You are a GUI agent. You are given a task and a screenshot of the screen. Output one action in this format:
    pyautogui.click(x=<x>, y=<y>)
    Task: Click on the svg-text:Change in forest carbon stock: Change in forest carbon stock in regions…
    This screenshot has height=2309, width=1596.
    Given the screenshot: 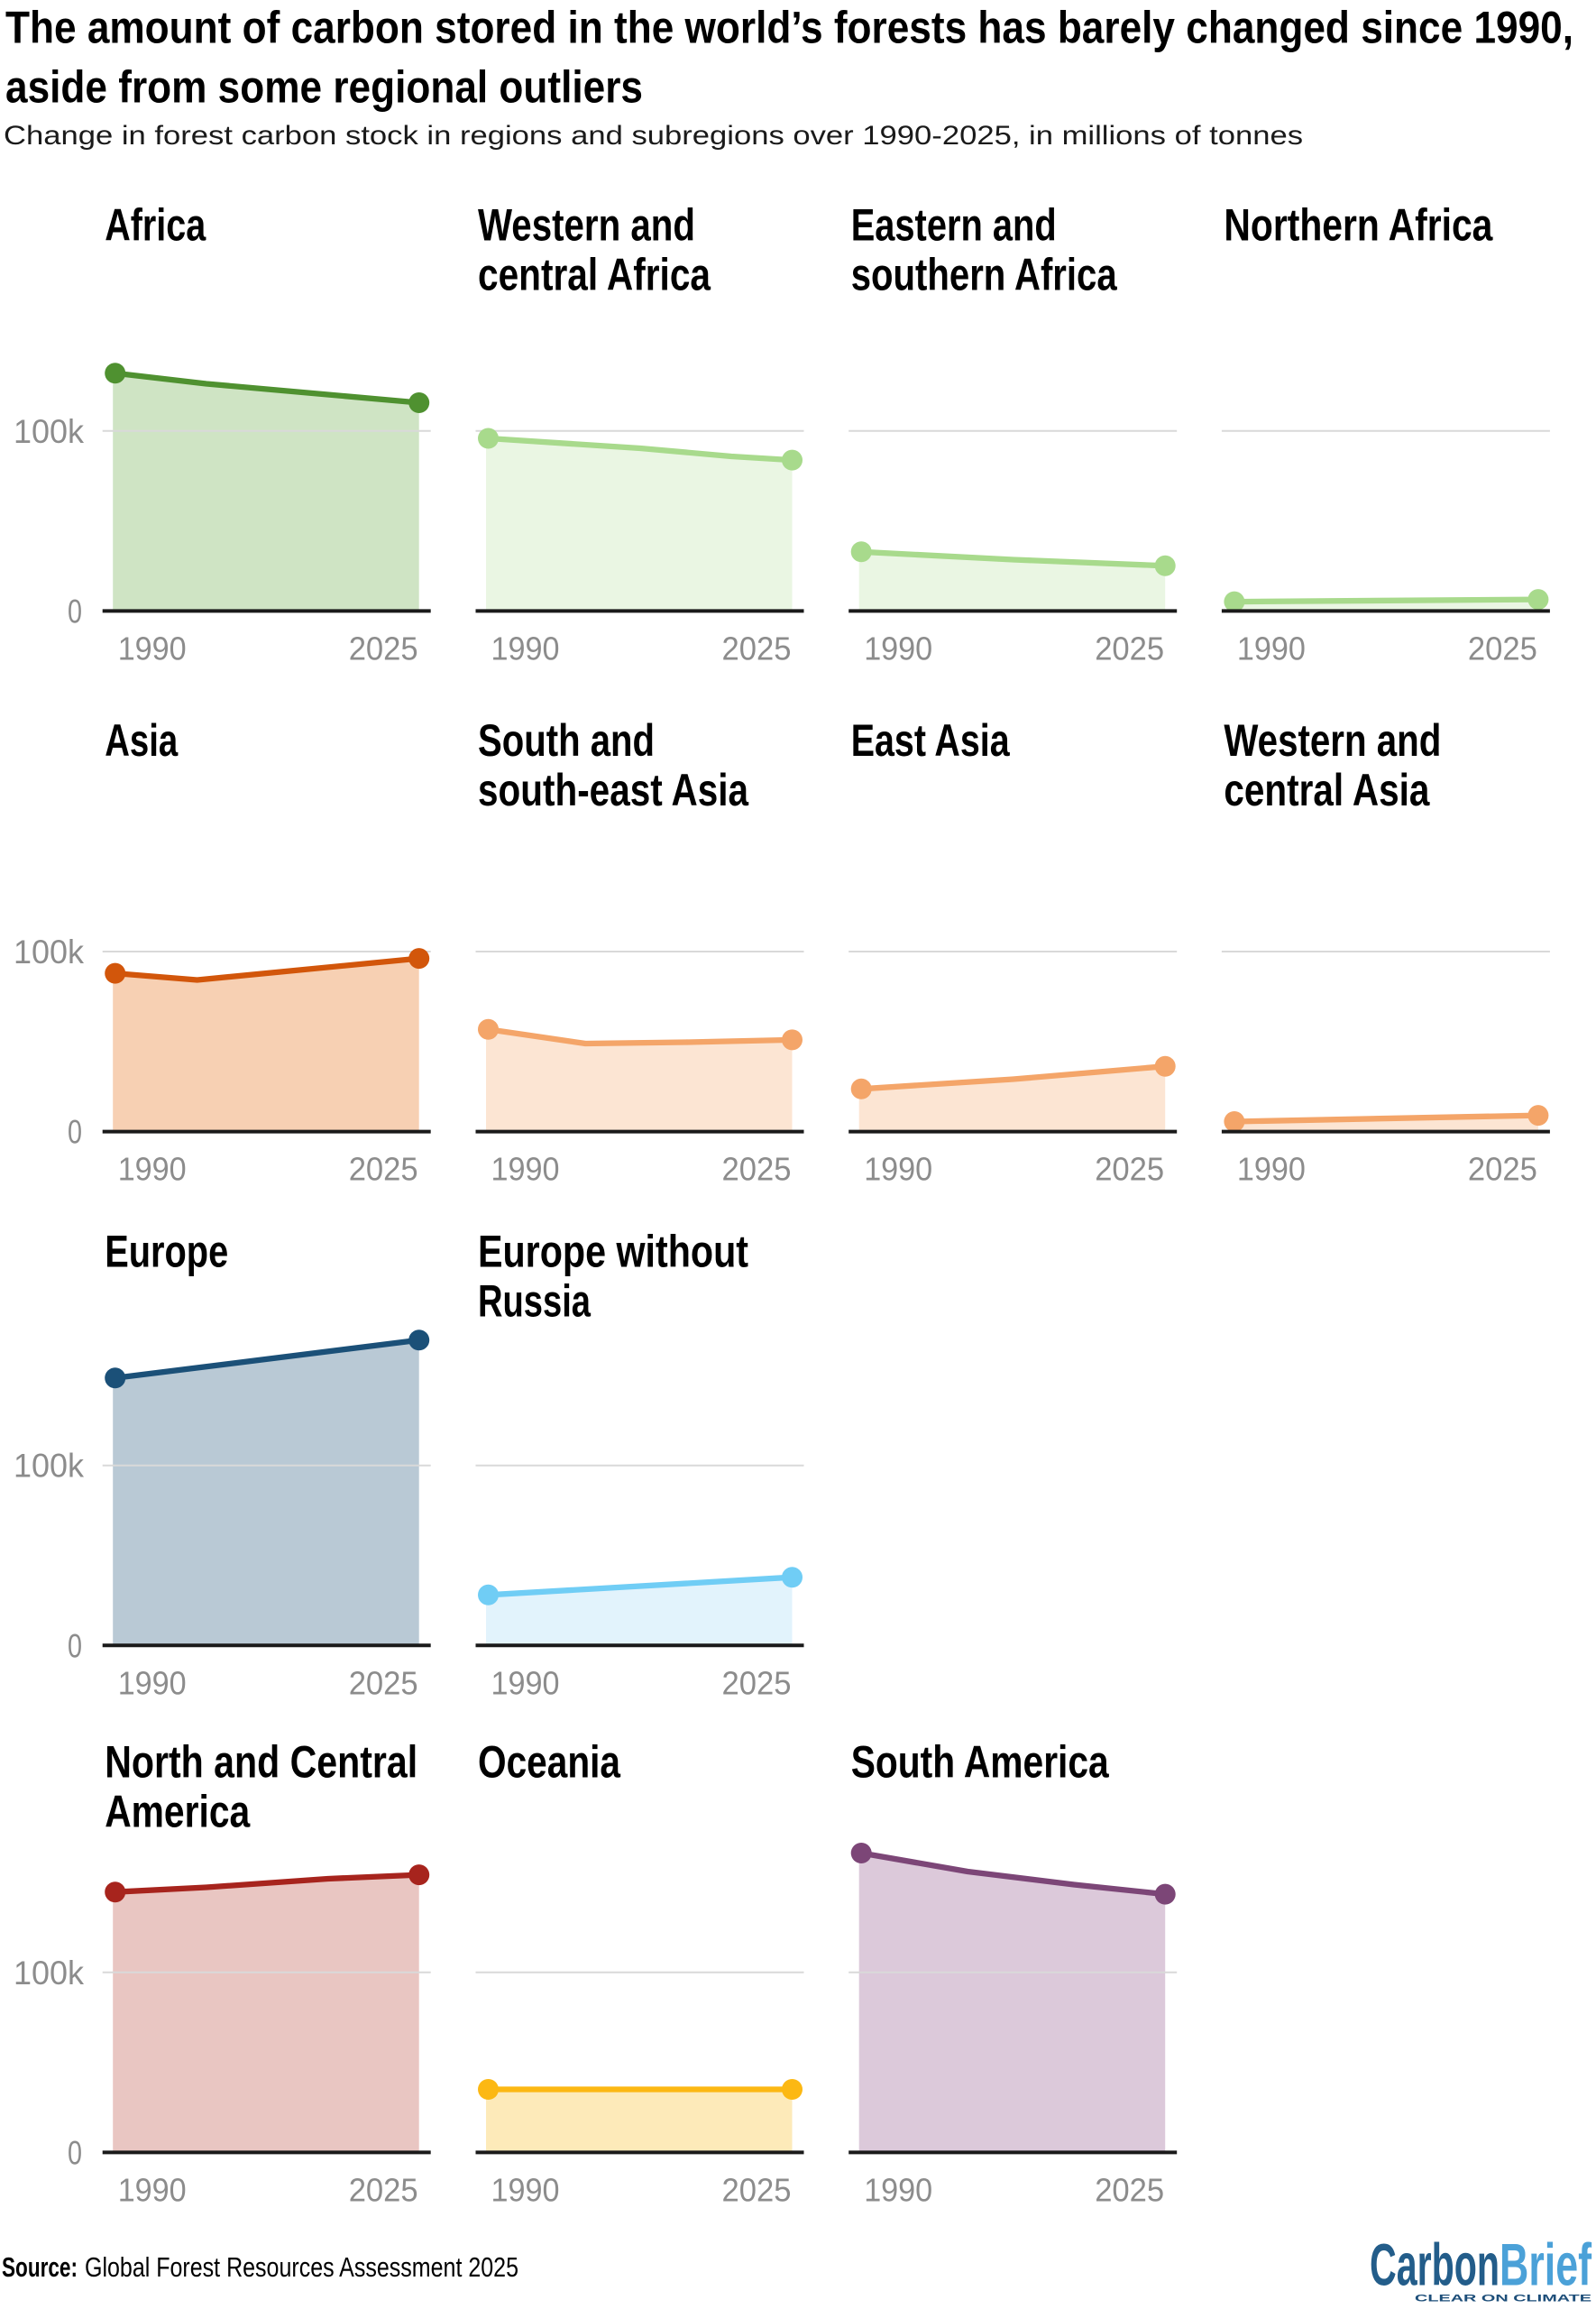 What is the action you would take?
    pyautogui.click(x=653, y=136)
    